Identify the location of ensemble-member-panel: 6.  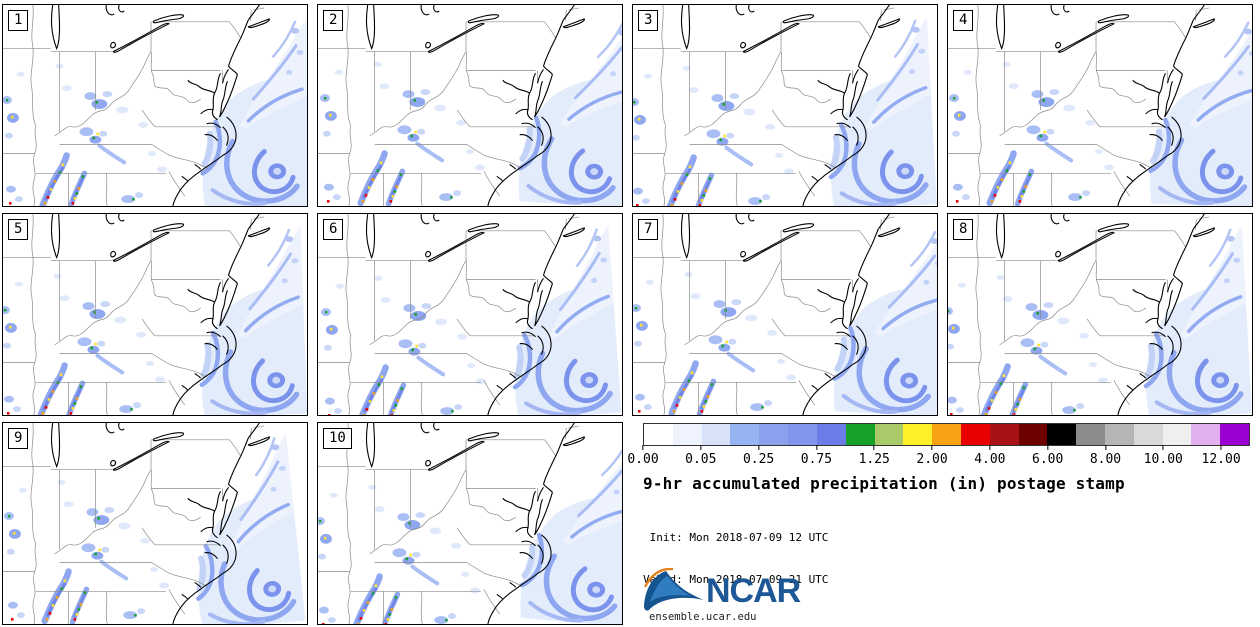
(470, 314).